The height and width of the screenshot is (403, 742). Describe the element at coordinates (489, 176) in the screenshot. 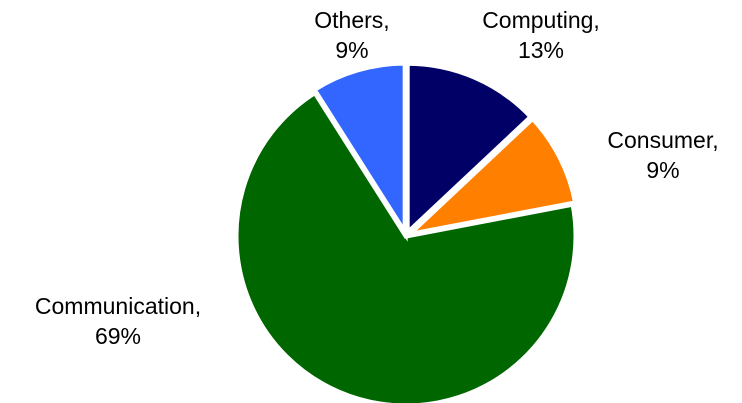

I see `pie-slice-consumer` at that location.